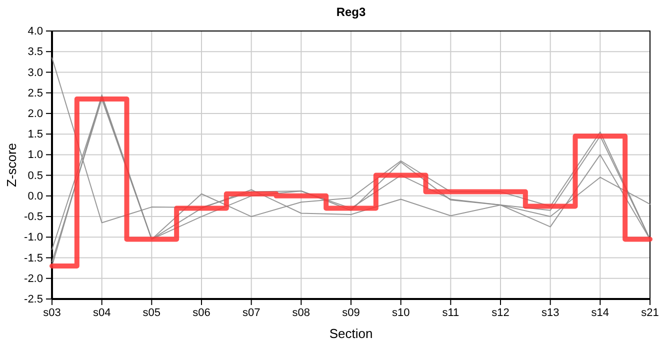 The width and height of the screenshot is (660, 360). What do you see at coordinates (600, 312) in the screenshot?
I see `x-tick-label: s14` at bounding box center [600, 312].